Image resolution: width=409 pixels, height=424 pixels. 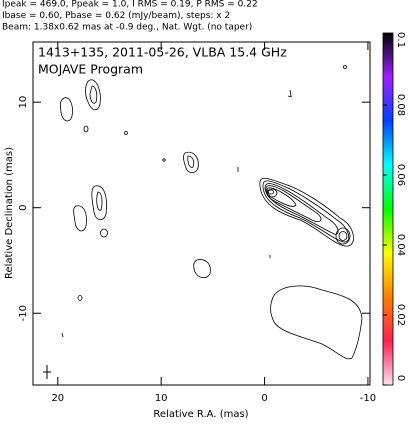 What do you see at coordinates (57, 398) in the screenshot?
I see `x-tick-label: 20` at bounding box center [57, 398].